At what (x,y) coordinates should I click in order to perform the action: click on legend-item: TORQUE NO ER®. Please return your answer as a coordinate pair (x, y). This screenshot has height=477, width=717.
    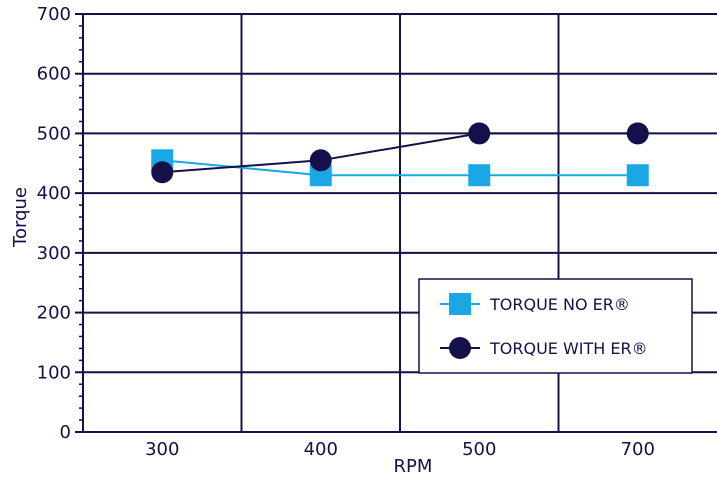
    Looking at the image, I should click on (535, 304).